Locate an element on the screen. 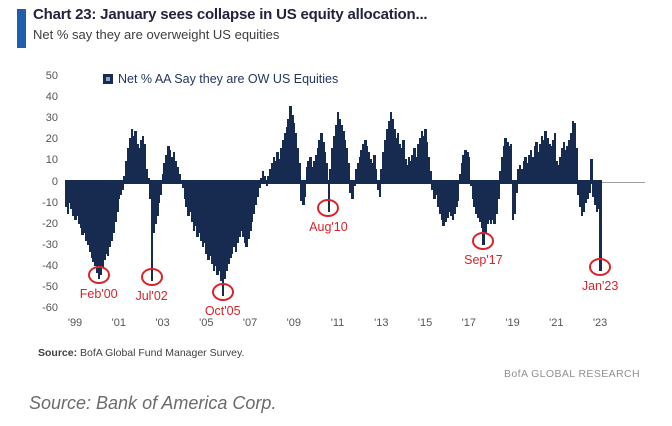  source-note: Source: BofA Global Fund Manager Survey. is located at coordinates (141, 353).